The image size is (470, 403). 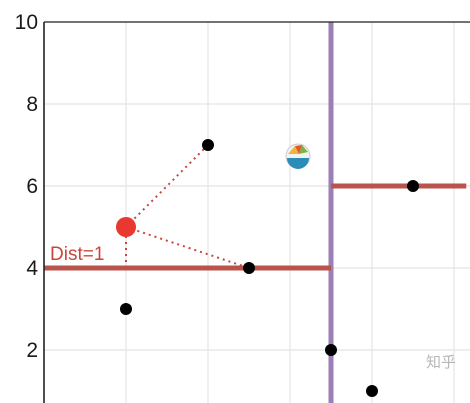 I want to click on y-tick-label: 4, so click(x=32, y=268).